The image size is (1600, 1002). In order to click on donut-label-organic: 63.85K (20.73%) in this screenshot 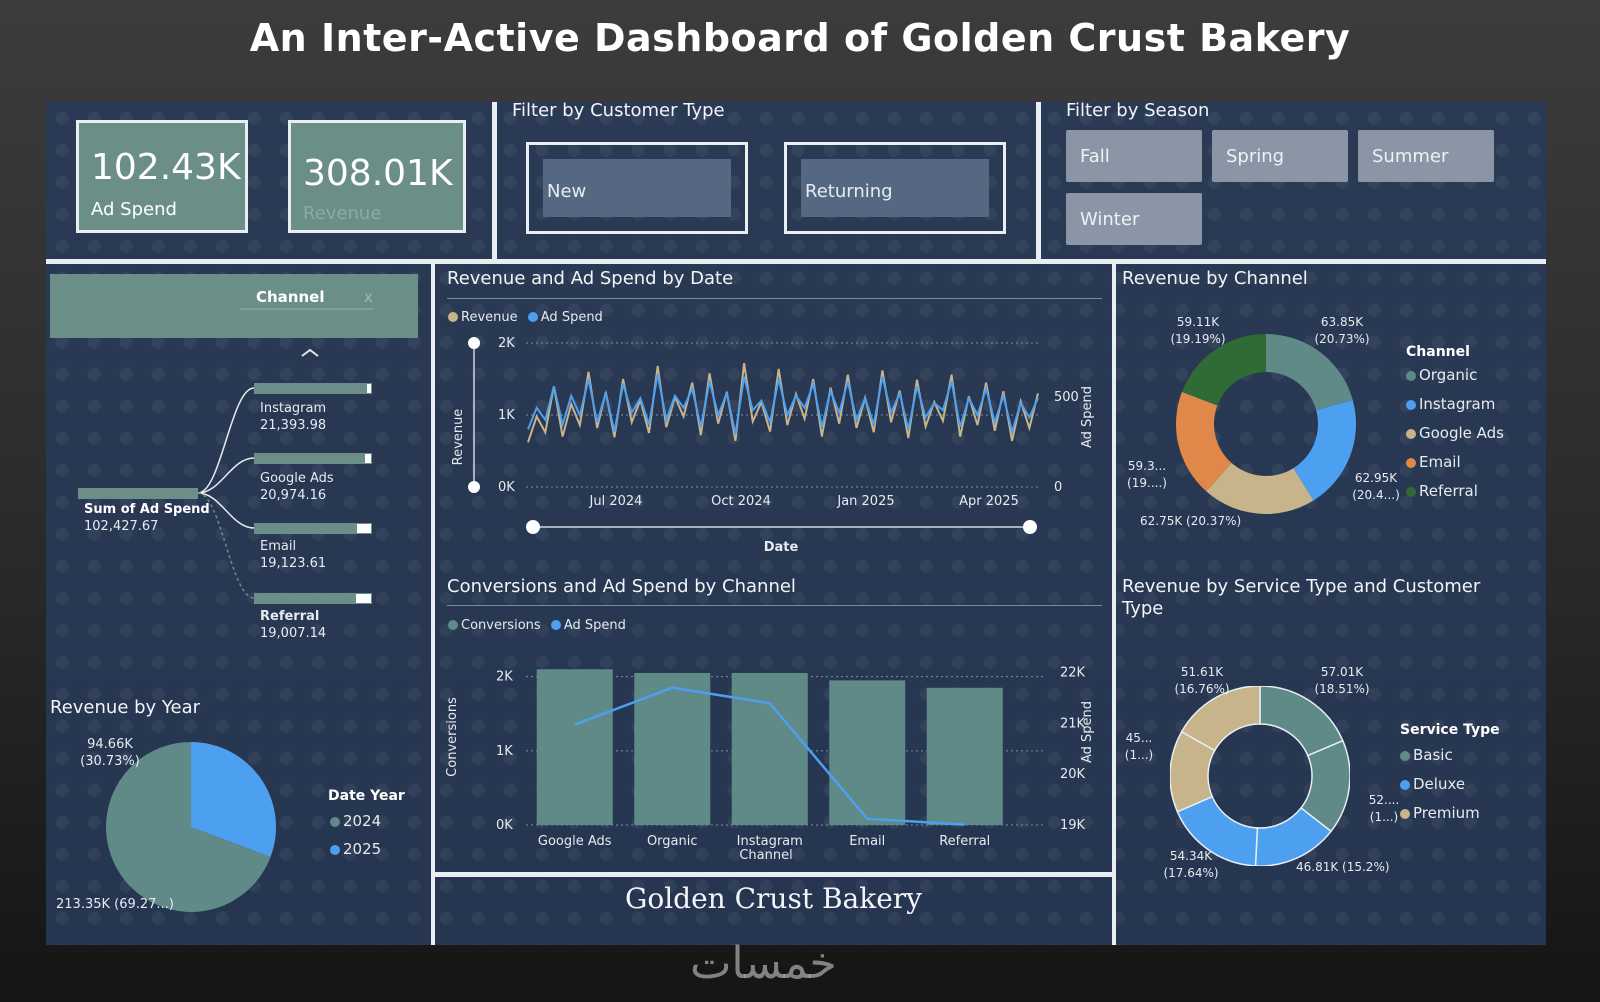, I will do `click(1342, 330)`.